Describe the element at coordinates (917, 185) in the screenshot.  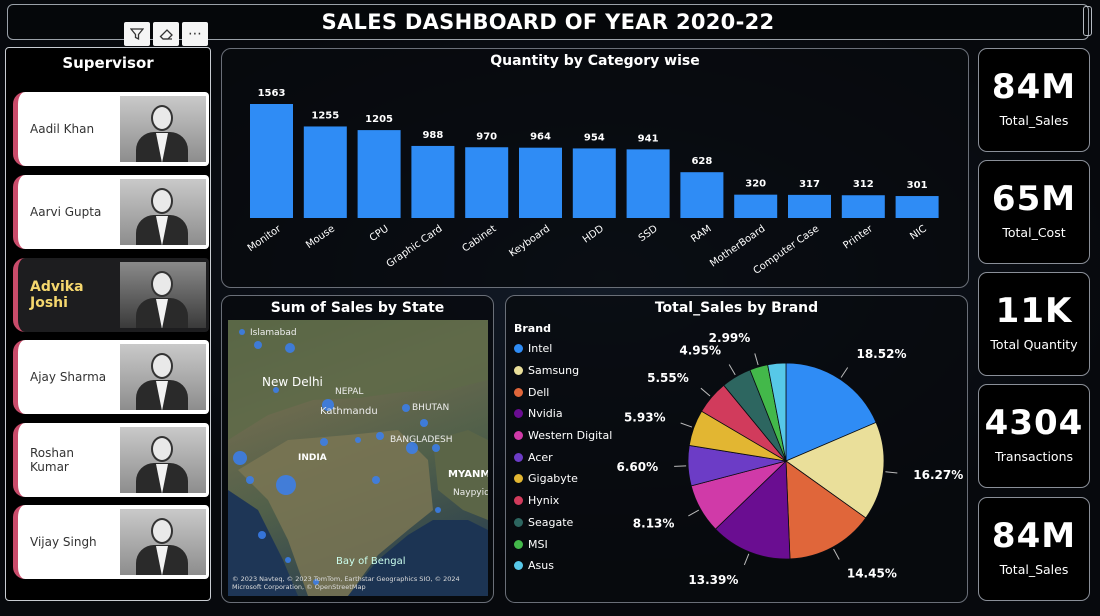
I see `data-label: 301` at that location.